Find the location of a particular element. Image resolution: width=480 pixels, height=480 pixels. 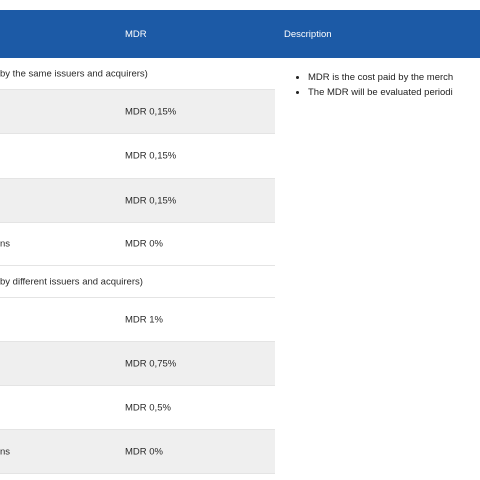

table-row: MDR 1% is located at coordinates (137, 320).